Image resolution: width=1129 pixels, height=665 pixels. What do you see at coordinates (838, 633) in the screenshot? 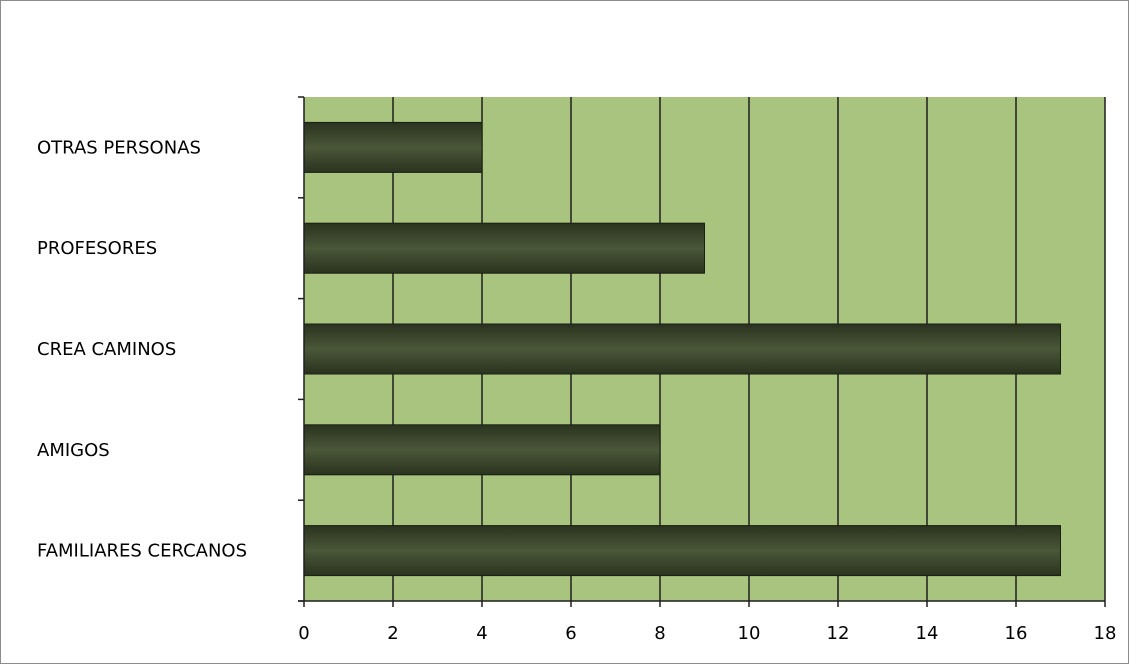
I see `x-tick-label: 12` at bounding box center [838, 633].